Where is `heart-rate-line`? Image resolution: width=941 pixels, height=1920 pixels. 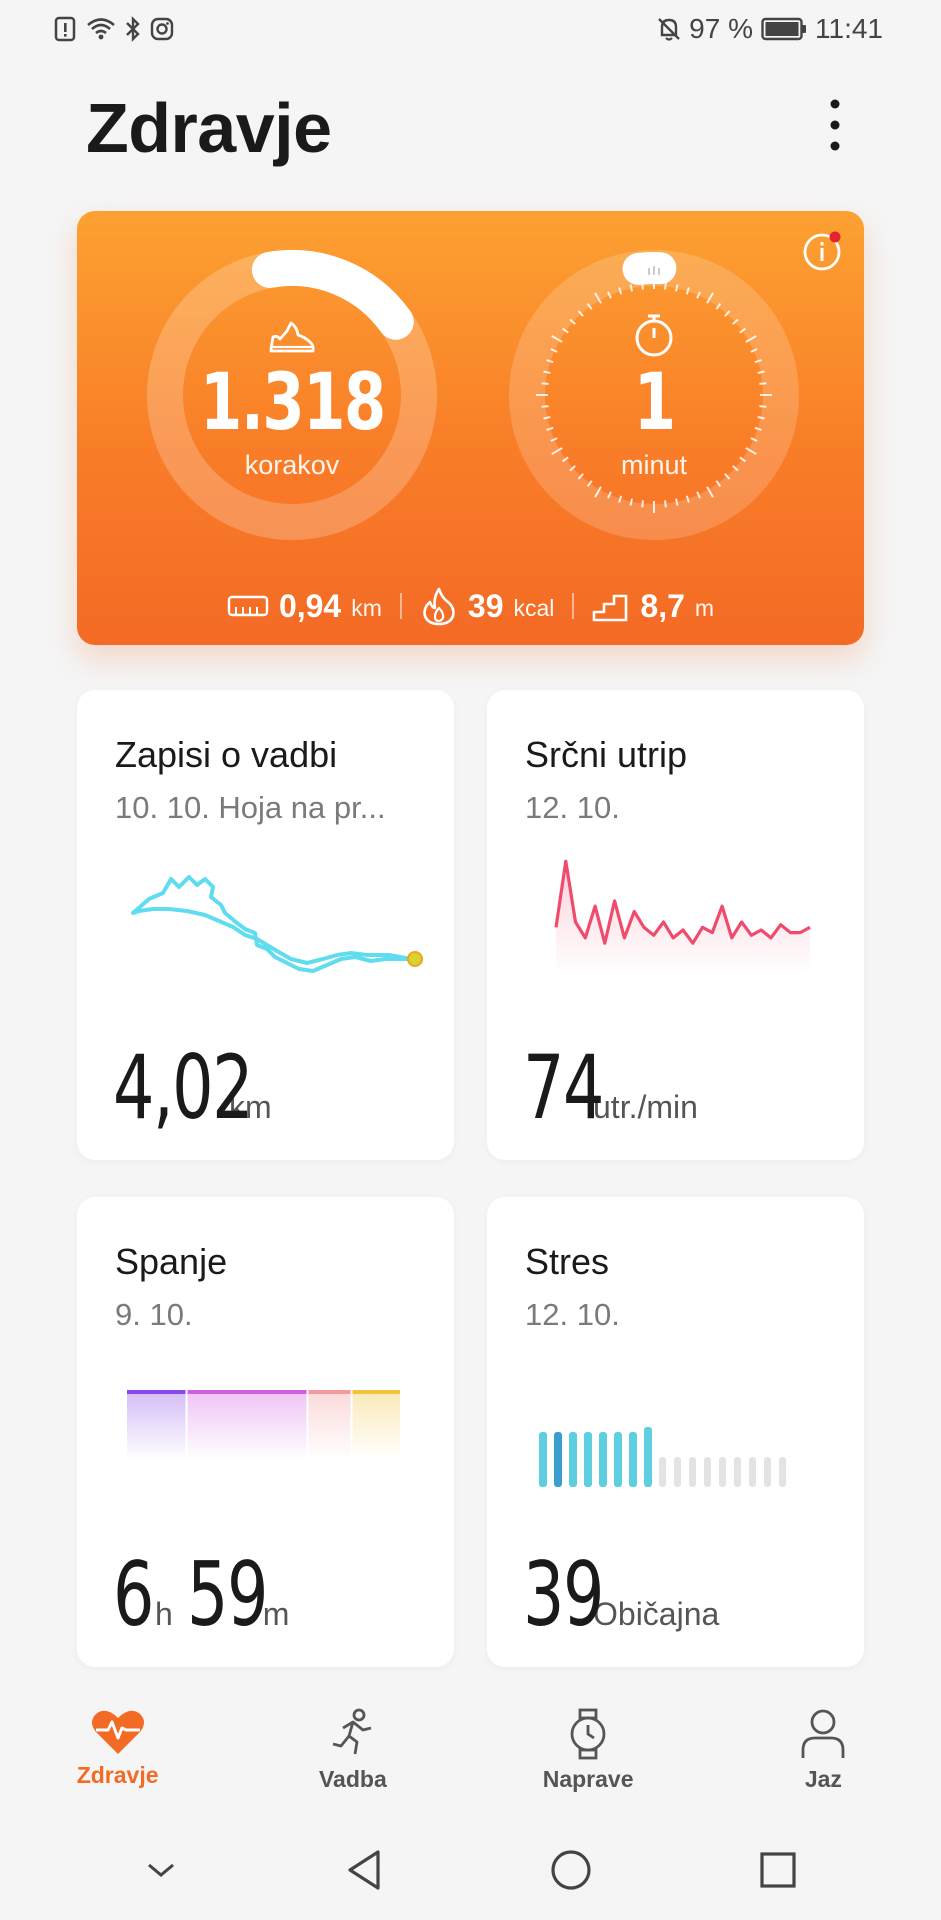
heart-rate-line is located at coordinates (682, 902).